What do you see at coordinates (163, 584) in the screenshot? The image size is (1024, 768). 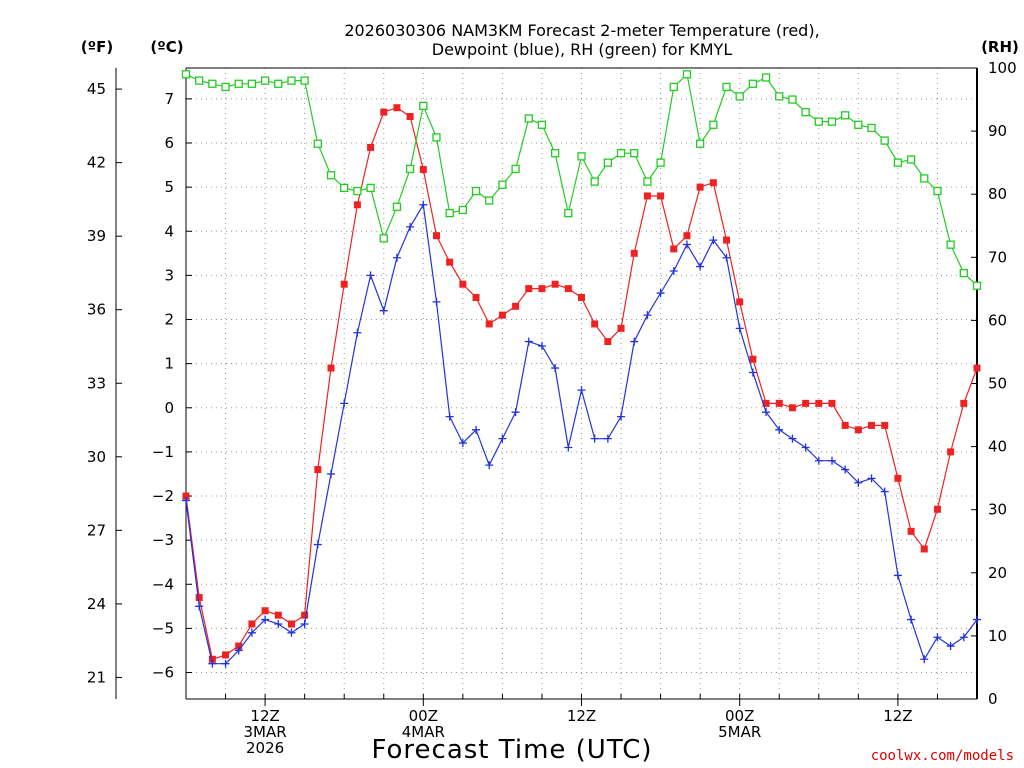 I see `celsius-tick-label: −4` at bounding box center [163, 584].